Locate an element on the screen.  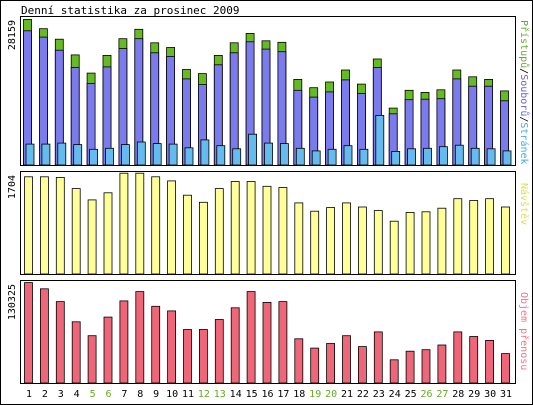
x-tick-label: 11 is located at coordinates (188, 394).